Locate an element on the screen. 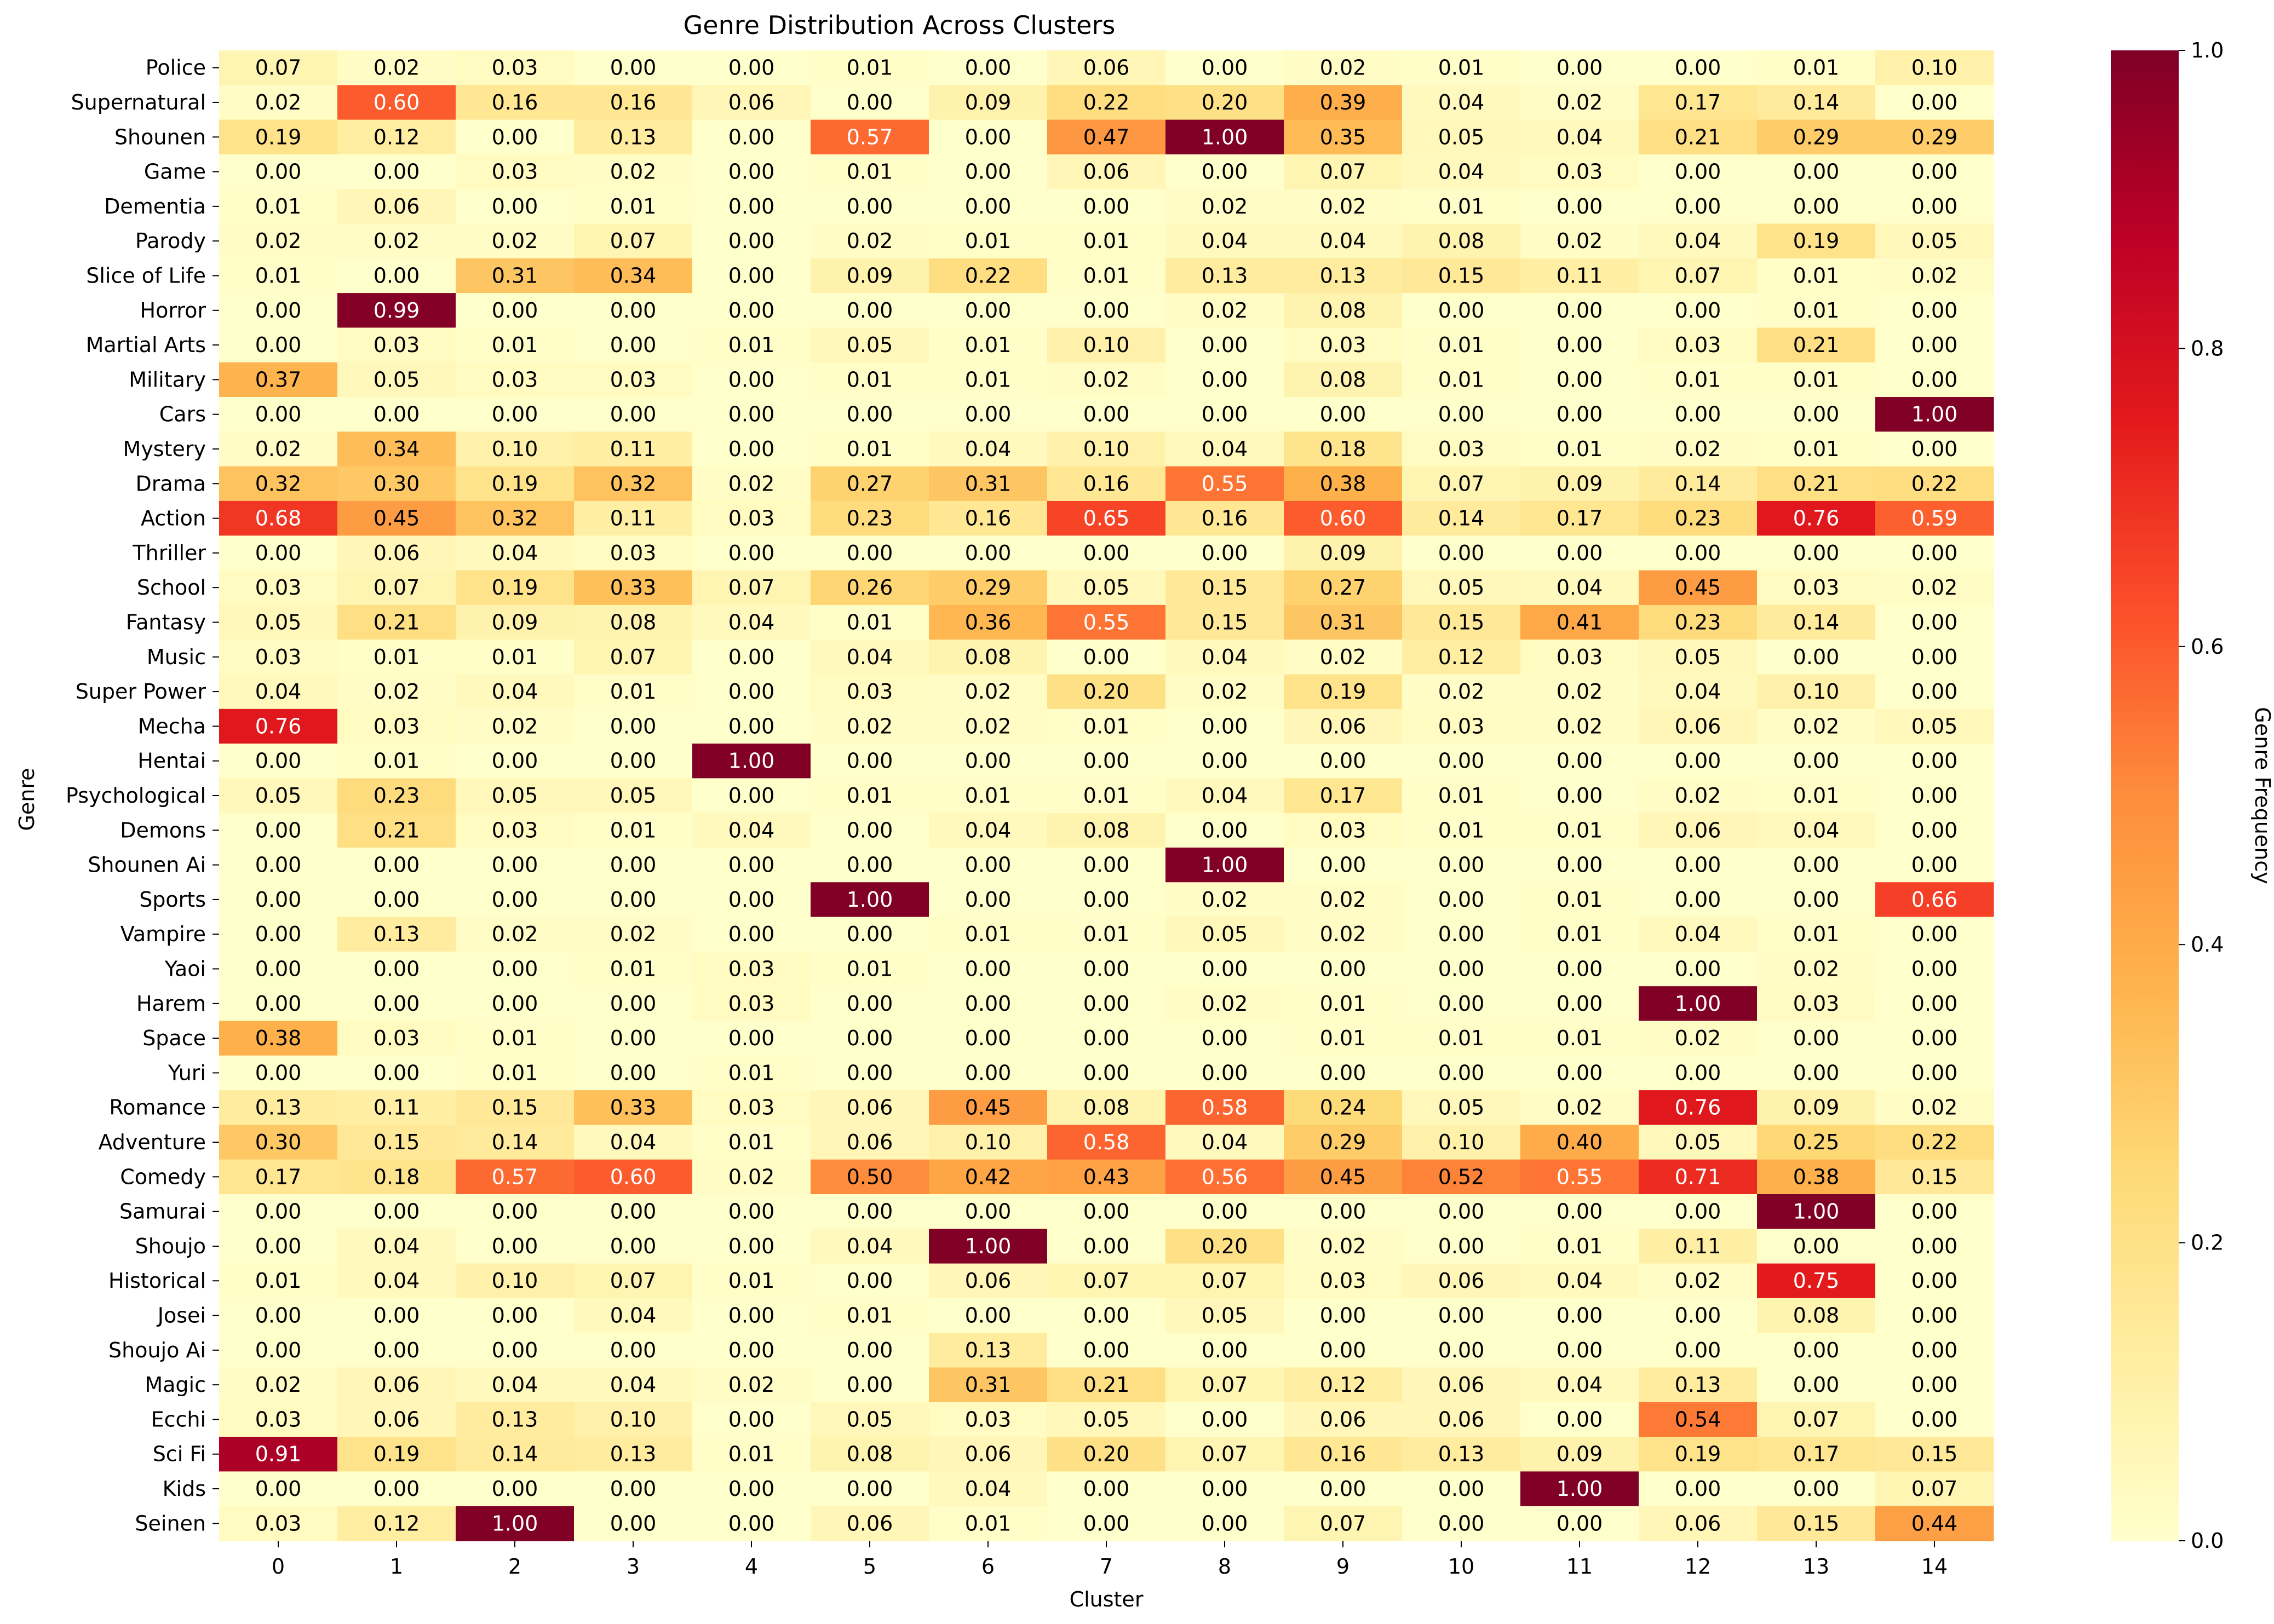  cell-value-label: 0.23 is located at coordinates (1698, 519).